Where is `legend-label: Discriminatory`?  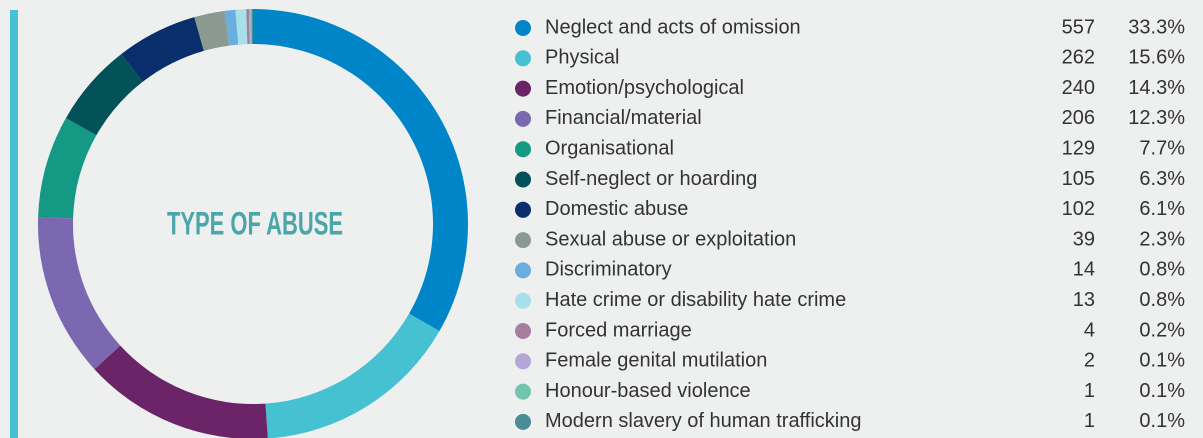
legend-label: Discriminatory is located at coordinates (608, 270).